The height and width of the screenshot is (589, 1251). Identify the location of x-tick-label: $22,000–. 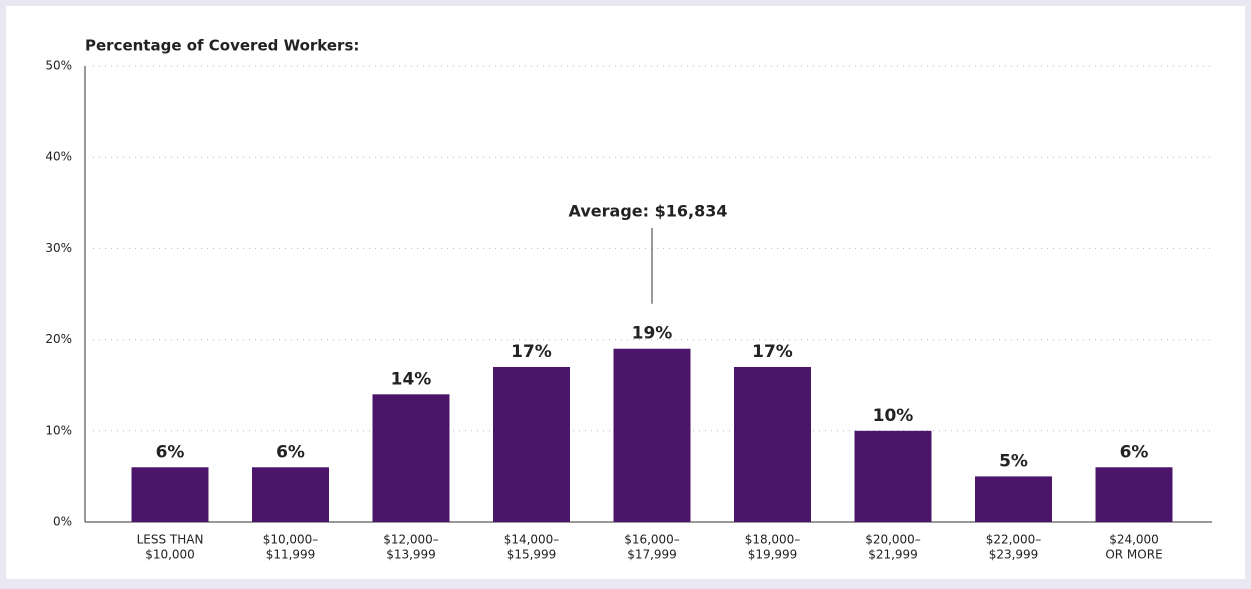
(1014, 540).